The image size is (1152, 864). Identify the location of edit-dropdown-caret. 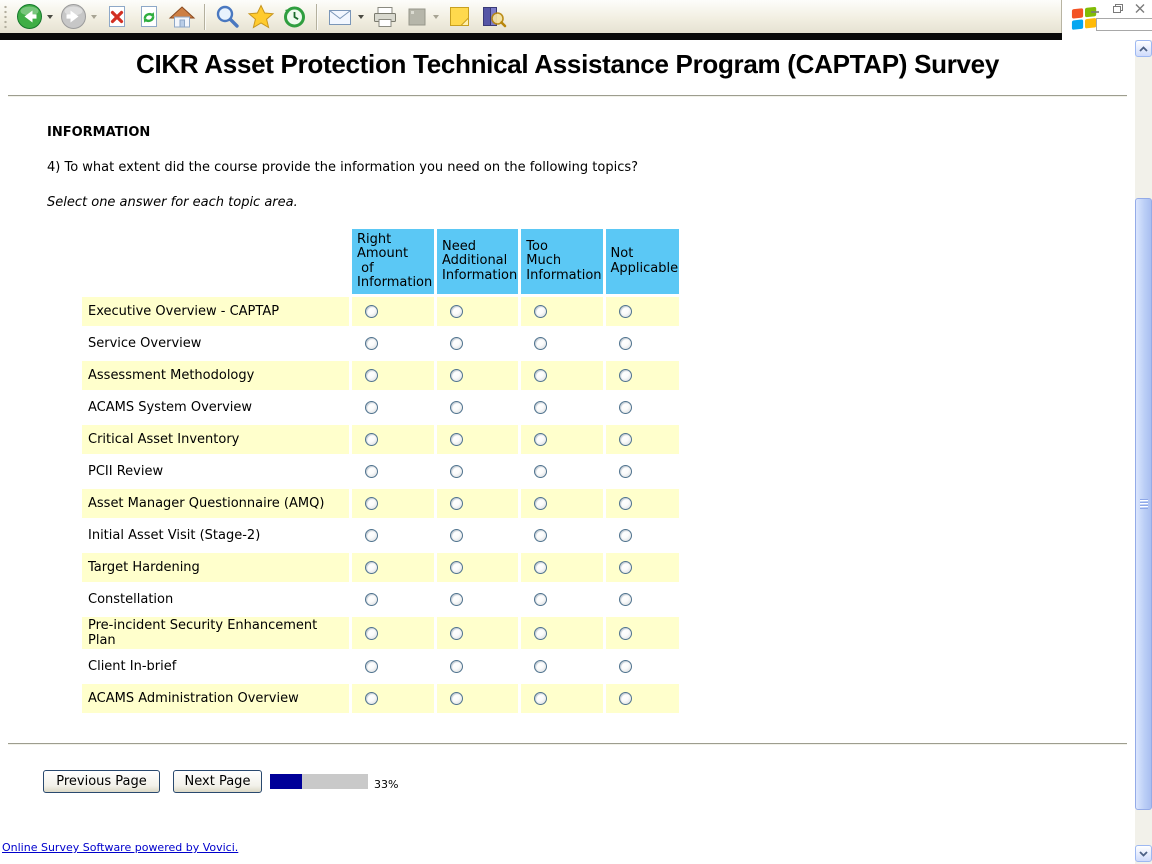
(436, 16).